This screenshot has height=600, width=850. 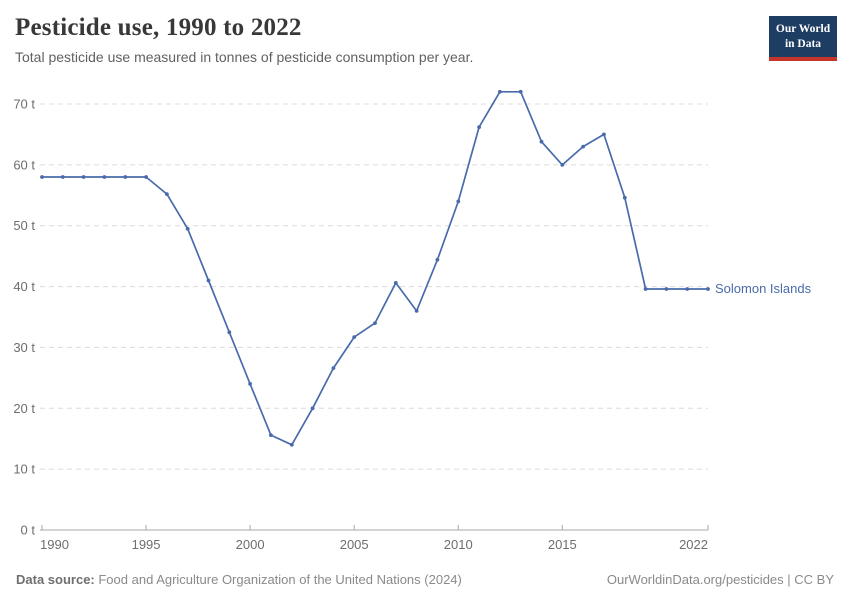 What do you see at coordinates (55, 579) in the screenshot?
I see `data-source-label: Data source:` at bounding box center [55, 579].